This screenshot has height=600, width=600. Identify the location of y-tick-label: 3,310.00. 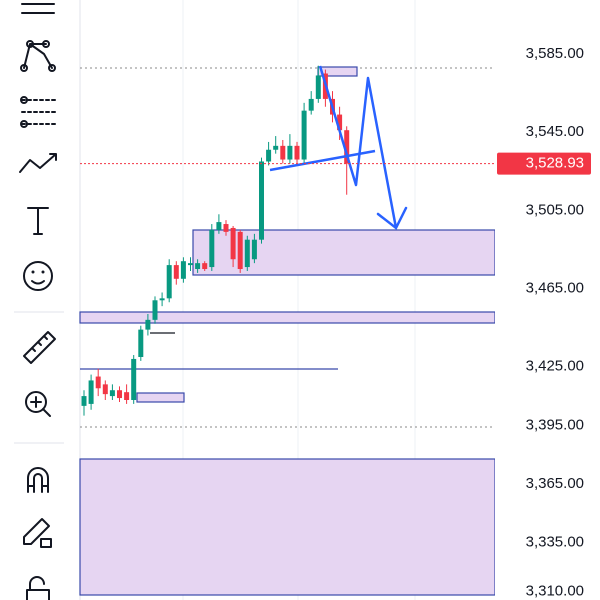
(555, 591).